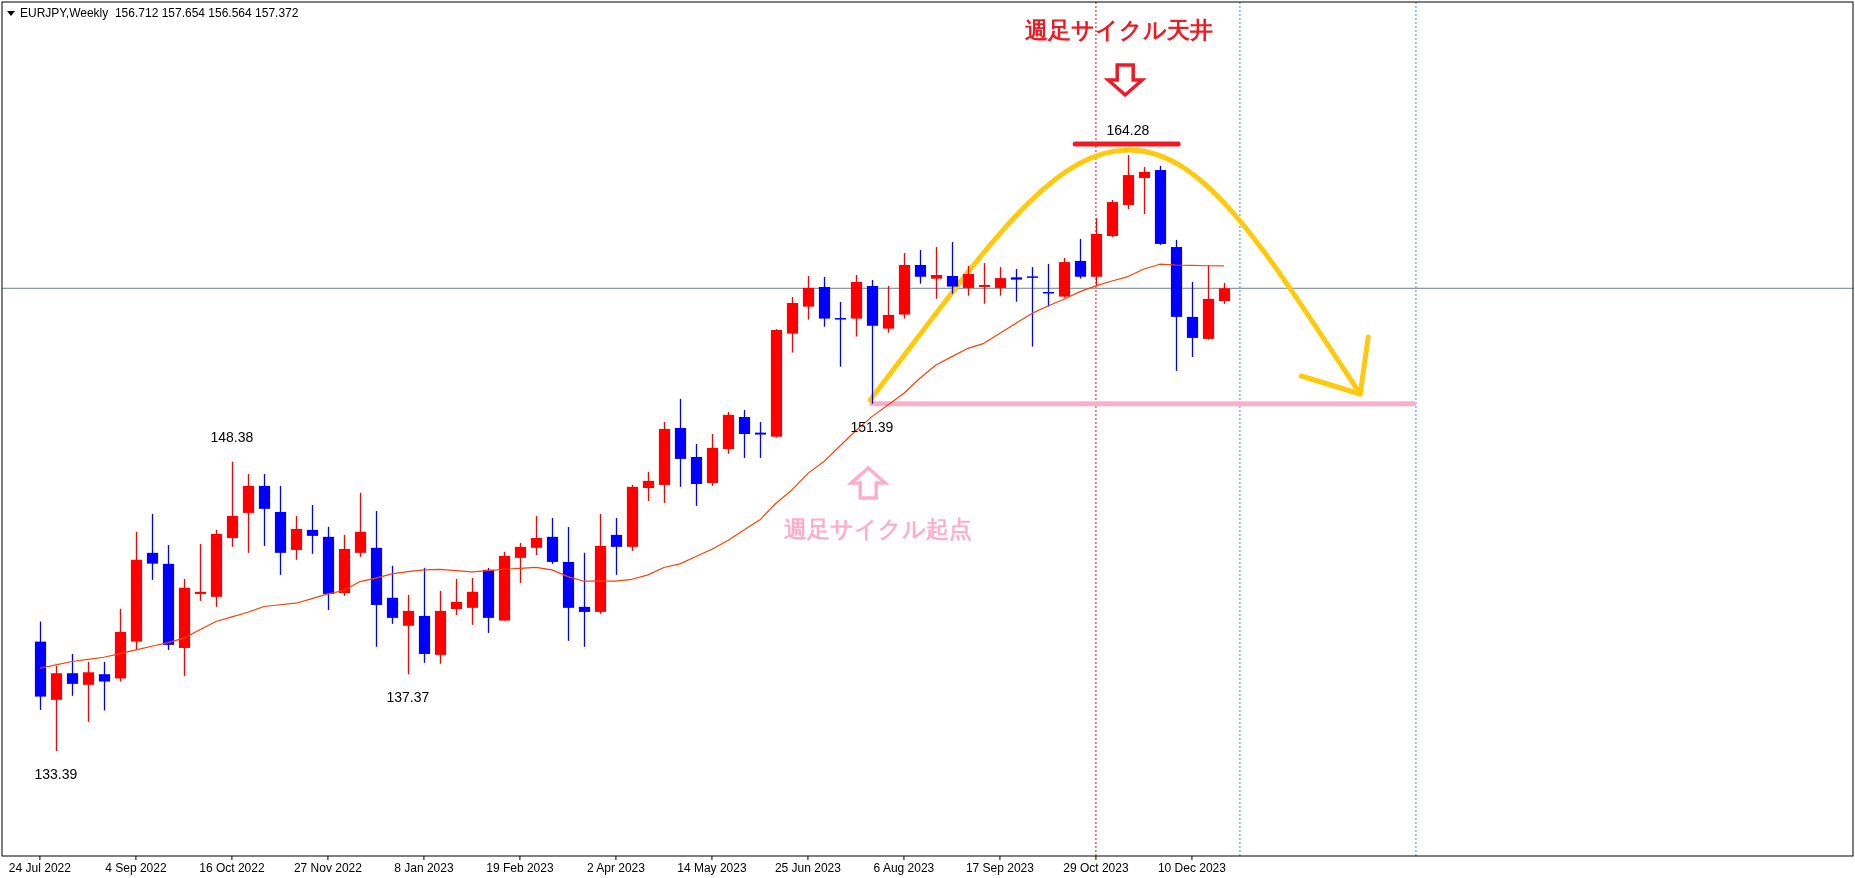 This screenshot has width=1855, height=878. Describe the element at coordinates (232, 868) in the screenshot. I see `x-tick-label: 16 Oct 2022` at that location.